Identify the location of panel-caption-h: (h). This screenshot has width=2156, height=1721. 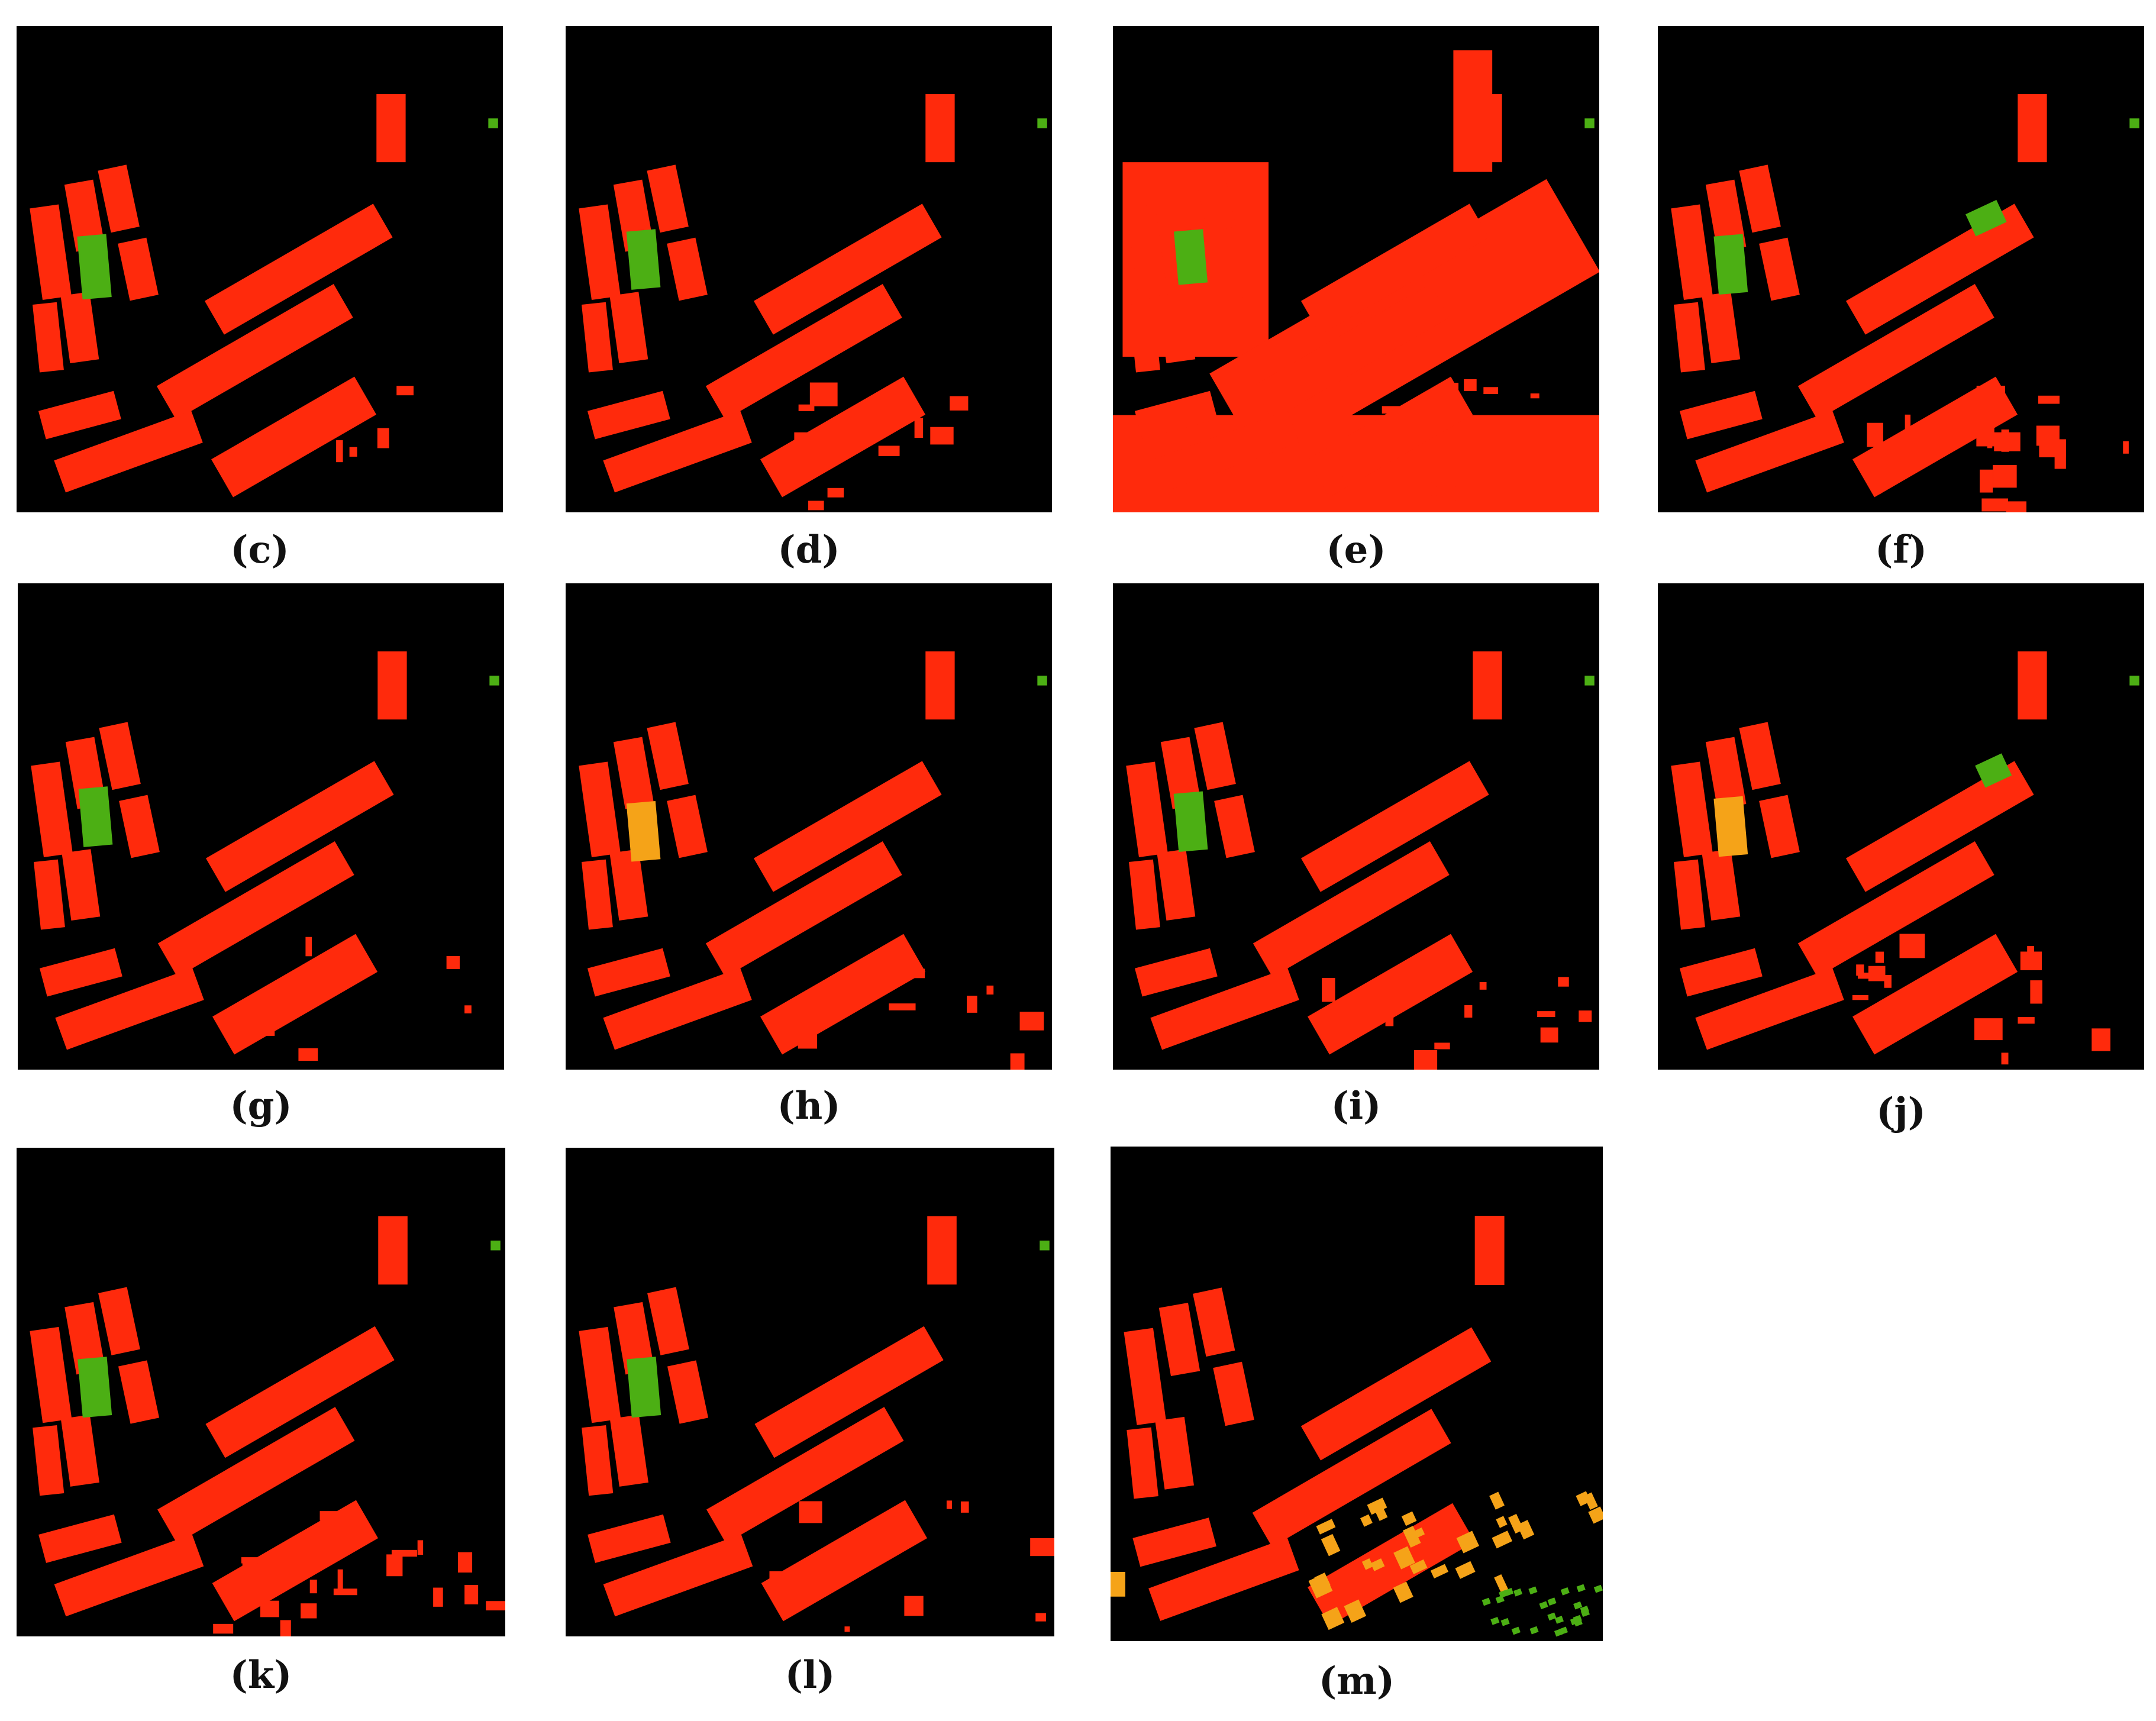
(809, 1106).